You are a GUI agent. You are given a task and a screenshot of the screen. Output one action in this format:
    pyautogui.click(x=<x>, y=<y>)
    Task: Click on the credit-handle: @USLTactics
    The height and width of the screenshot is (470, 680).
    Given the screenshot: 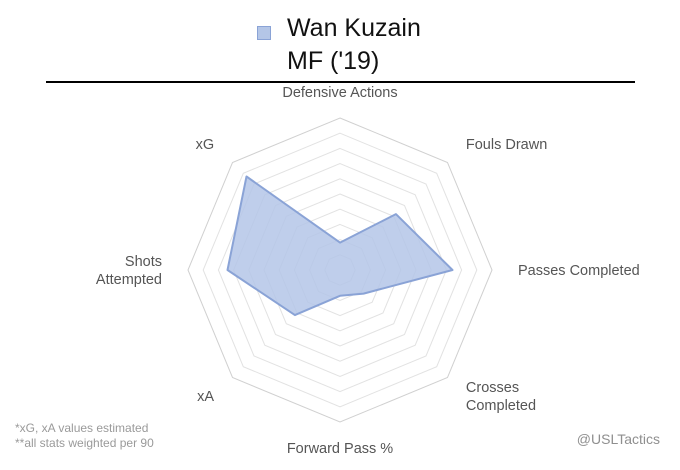 What is the action you would take?
    pyautogui.click(x=618, y=439)
    